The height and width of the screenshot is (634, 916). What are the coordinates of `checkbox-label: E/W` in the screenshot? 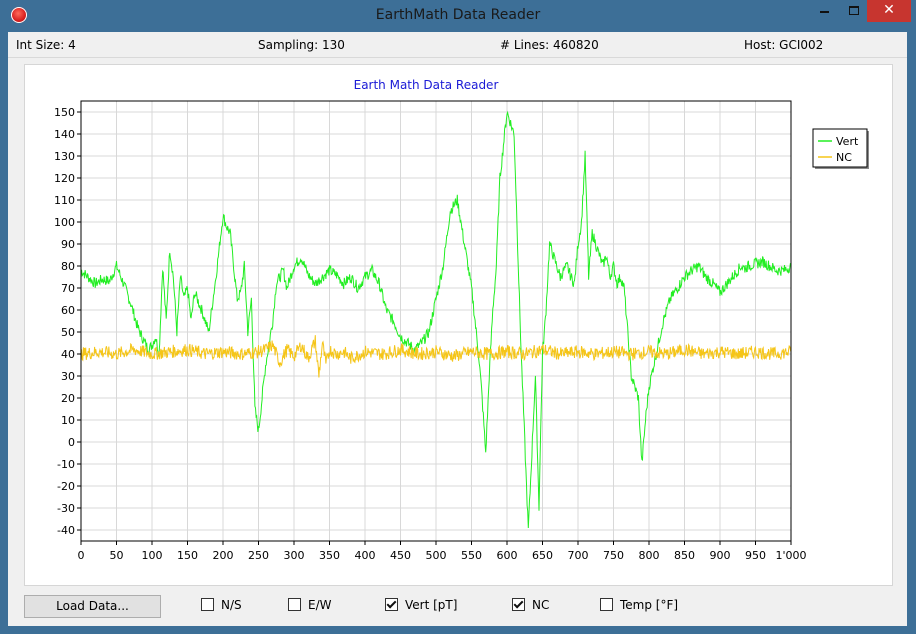 It's located at (320, 605).